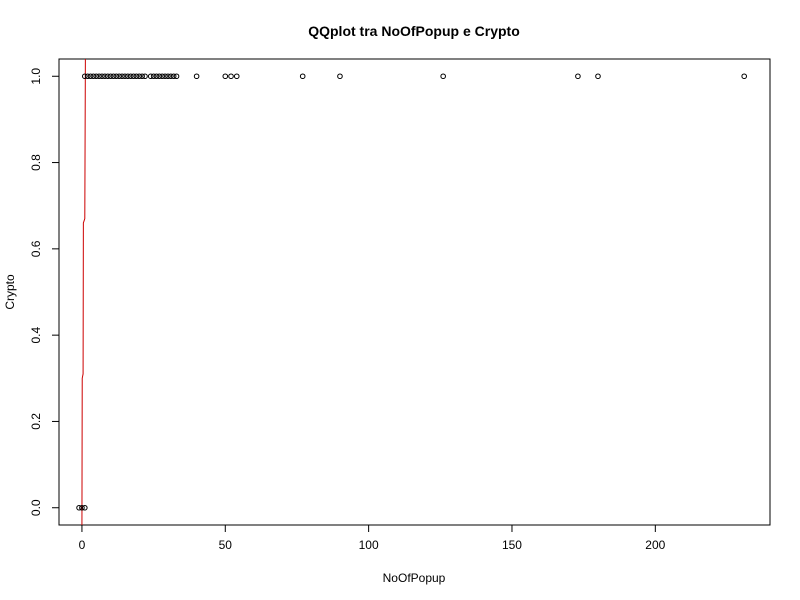 Image resolution: width=800 pixels, height=600 pixels. What do you see at coordinates (226, 545) in the screenshot?
I see `x-tick-label: 50` at bounding box center [226, 545].